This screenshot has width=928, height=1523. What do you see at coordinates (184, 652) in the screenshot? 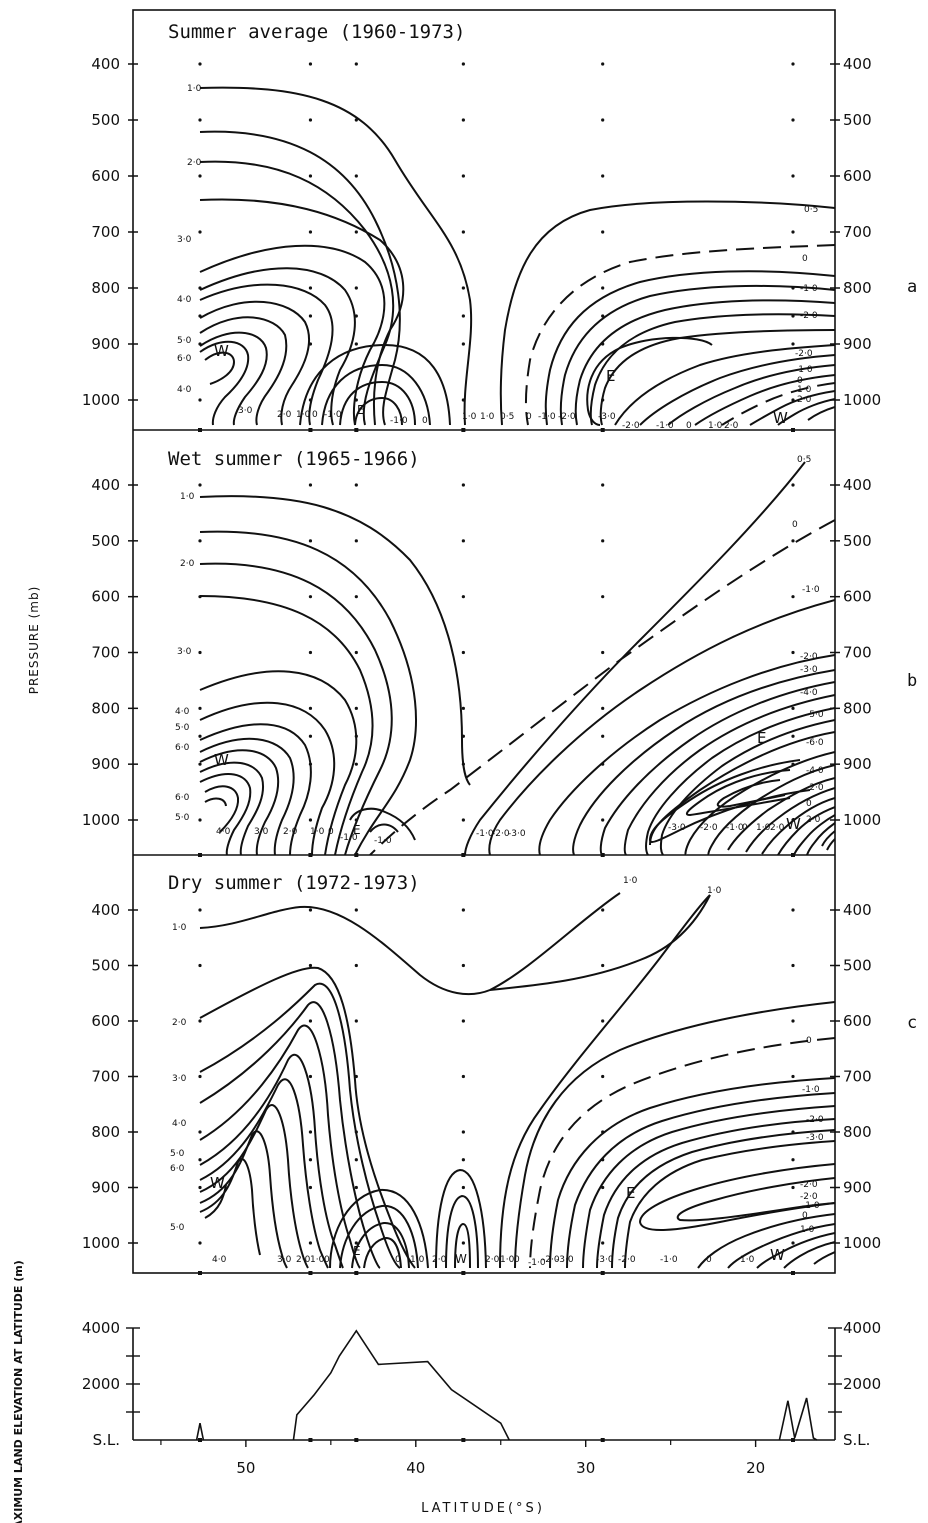
I see `contour-value-label: 3·0` at bounding box center [184, 652].